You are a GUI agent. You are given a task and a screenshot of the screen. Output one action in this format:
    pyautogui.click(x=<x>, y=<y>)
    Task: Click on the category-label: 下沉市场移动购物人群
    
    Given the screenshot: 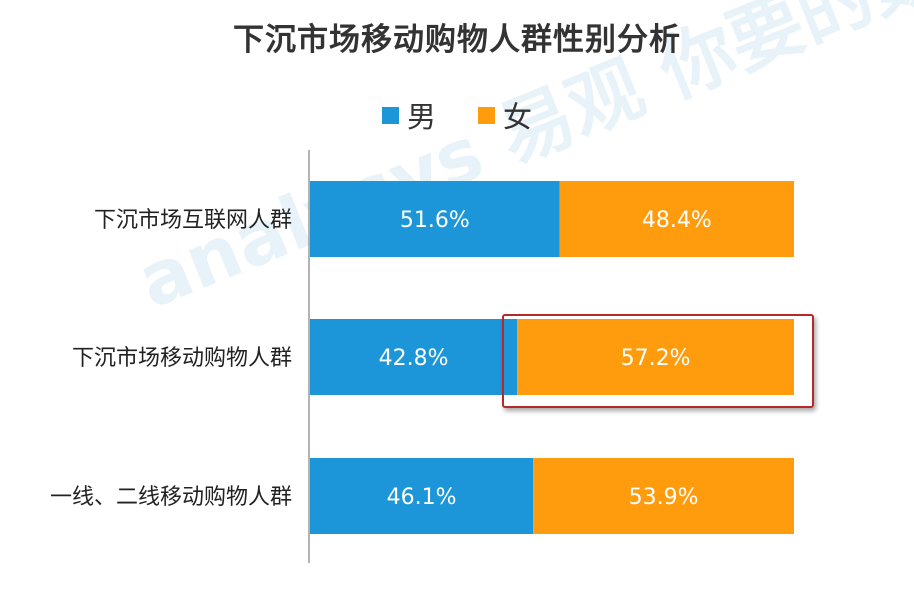 What is the action you would take?
    pyautogui.click(x=182, y=358)
    